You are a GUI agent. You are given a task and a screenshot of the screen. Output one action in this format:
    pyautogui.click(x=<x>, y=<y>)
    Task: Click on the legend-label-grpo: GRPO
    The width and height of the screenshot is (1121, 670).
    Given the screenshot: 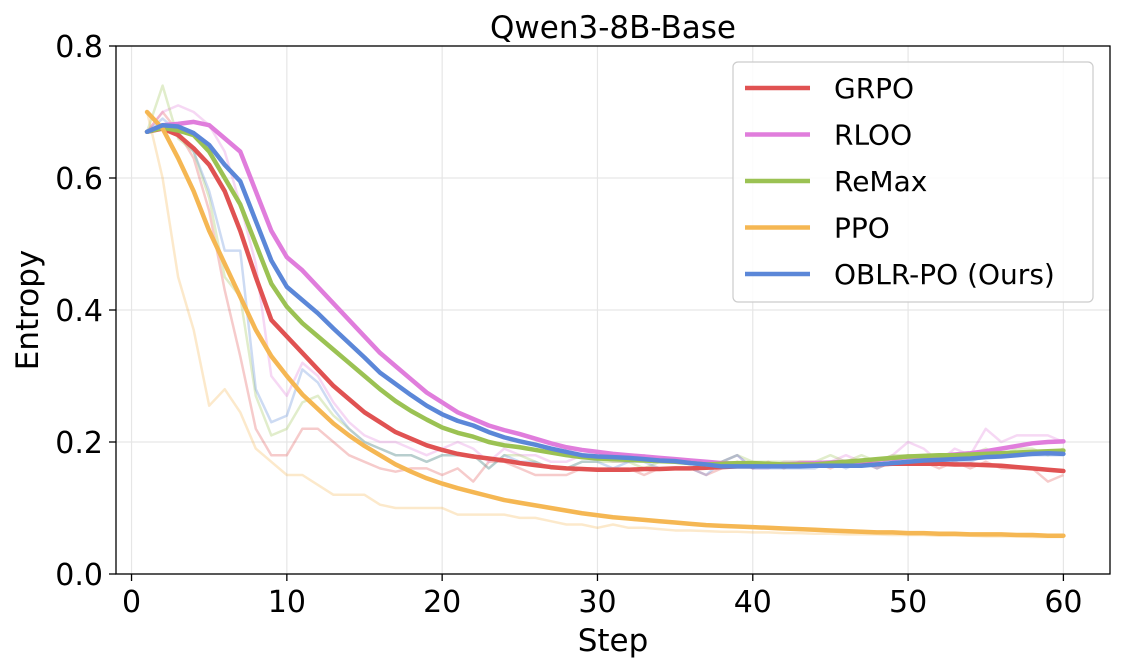 What is the action you would take?
    pyautogui.click(x=874, y=88)
    